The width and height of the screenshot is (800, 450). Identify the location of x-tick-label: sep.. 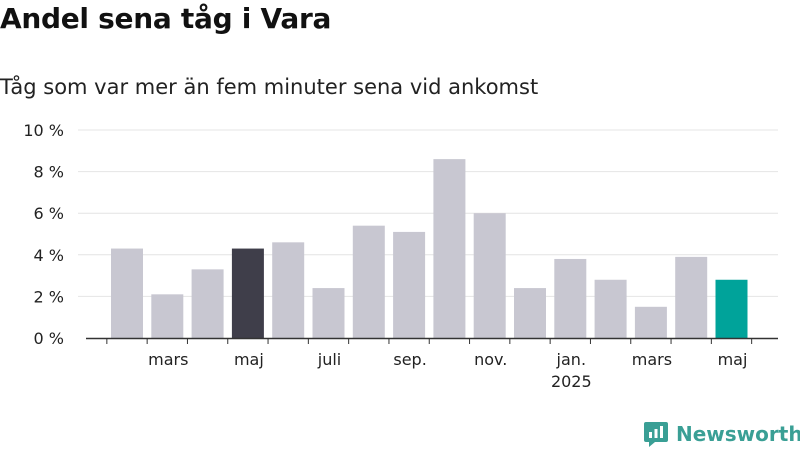
(409, 359).